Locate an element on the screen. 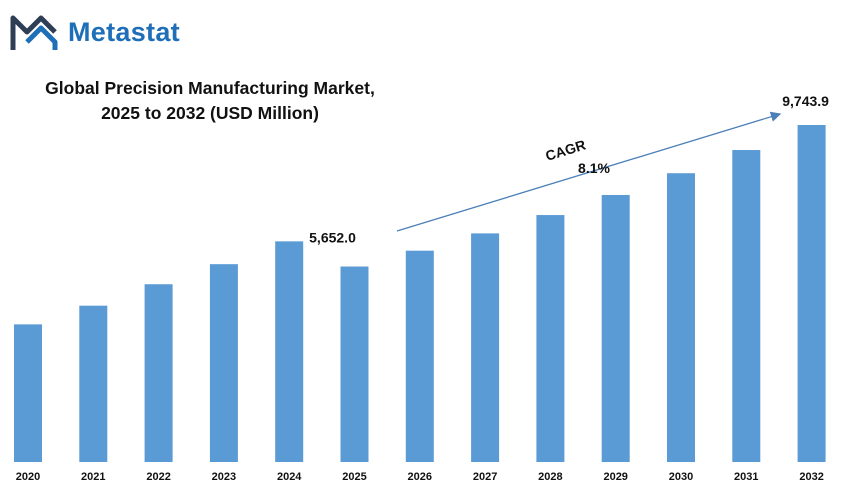 Image resolution: width=848 pixels, height=487 pixels. bar-2030 is located at coordinates (681, 318).